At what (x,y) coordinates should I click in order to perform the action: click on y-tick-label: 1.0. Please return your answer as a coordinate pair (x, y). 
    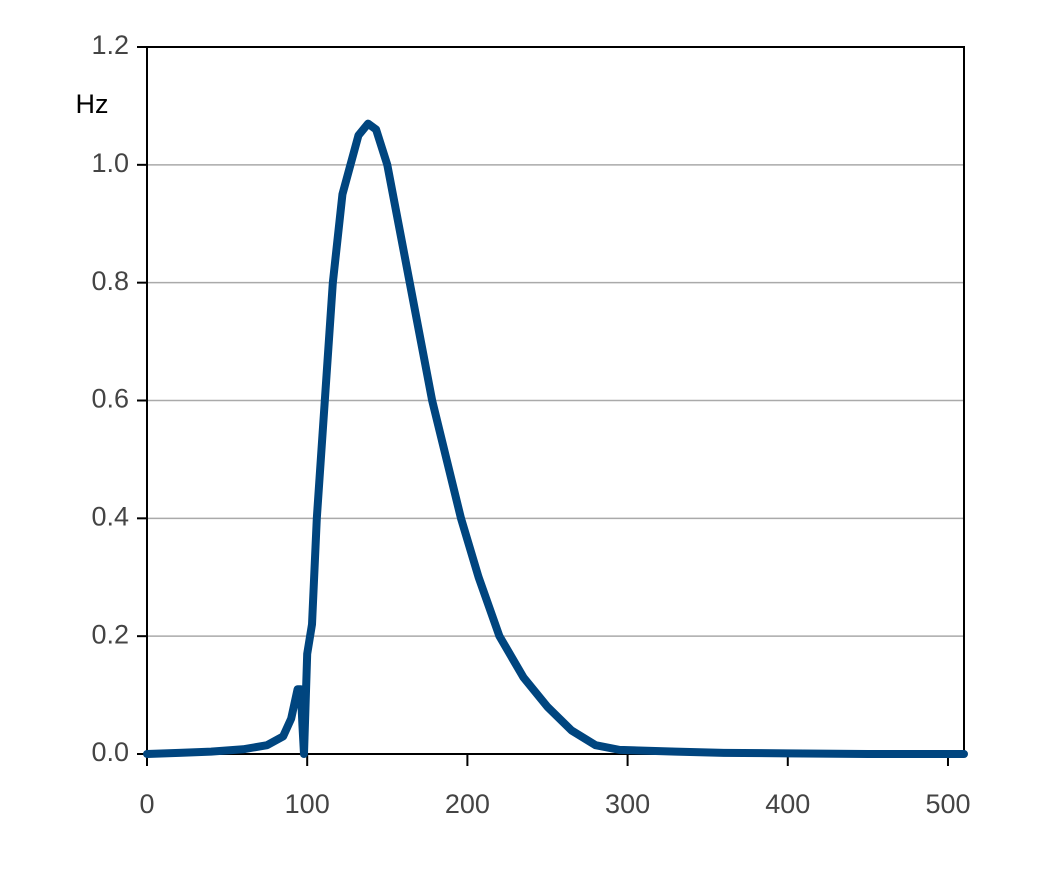
    Looking at the image, I should click on (110, 163).